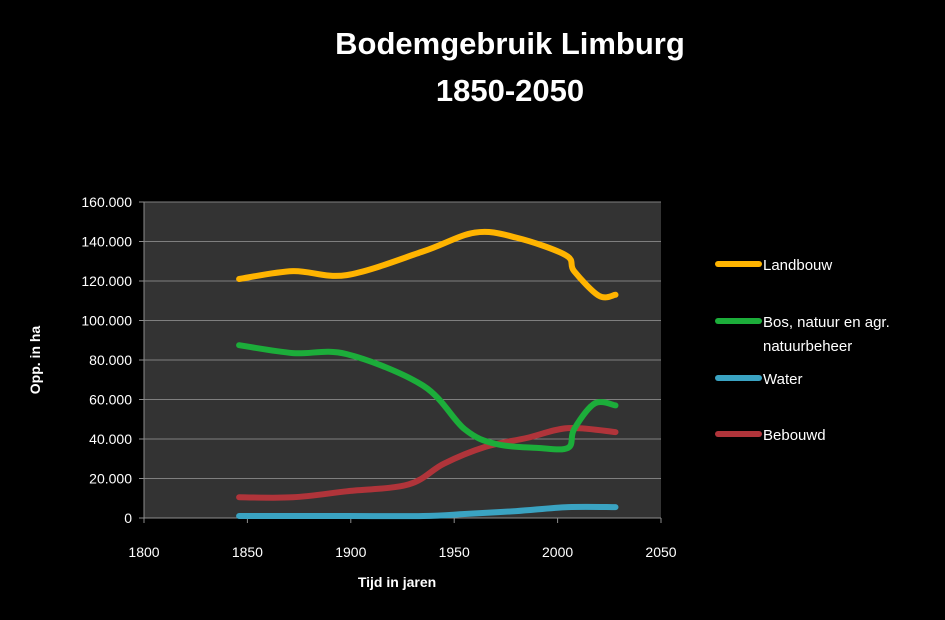 This screenshot has height=620, width=945. I want to click on y-tick-label: 120.000, so click(106, 281).